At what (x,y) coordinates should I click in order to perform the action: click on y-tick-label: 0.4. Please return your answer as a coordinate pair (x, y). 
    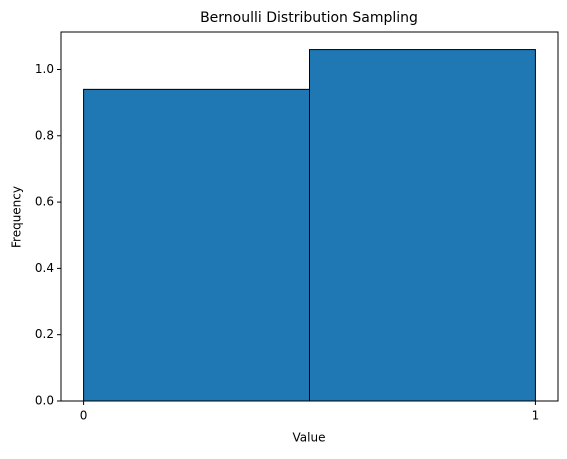
    Looking at the image, I should click on (44, 268).